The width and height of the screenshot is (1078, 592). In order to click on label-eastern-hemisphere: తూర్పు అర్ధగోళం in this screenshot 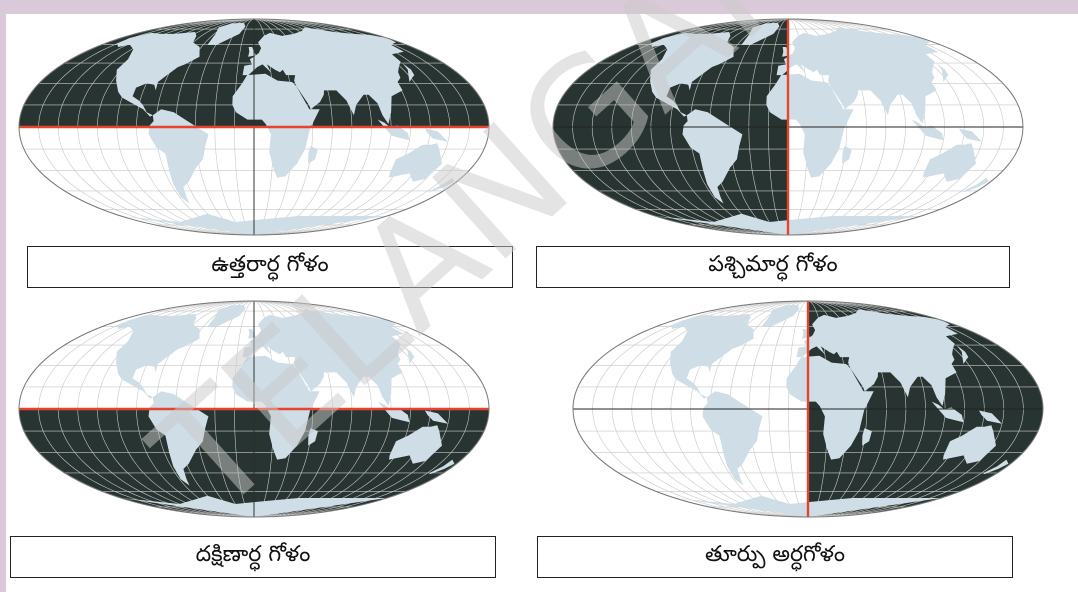, I will do `click(775, 557)`.